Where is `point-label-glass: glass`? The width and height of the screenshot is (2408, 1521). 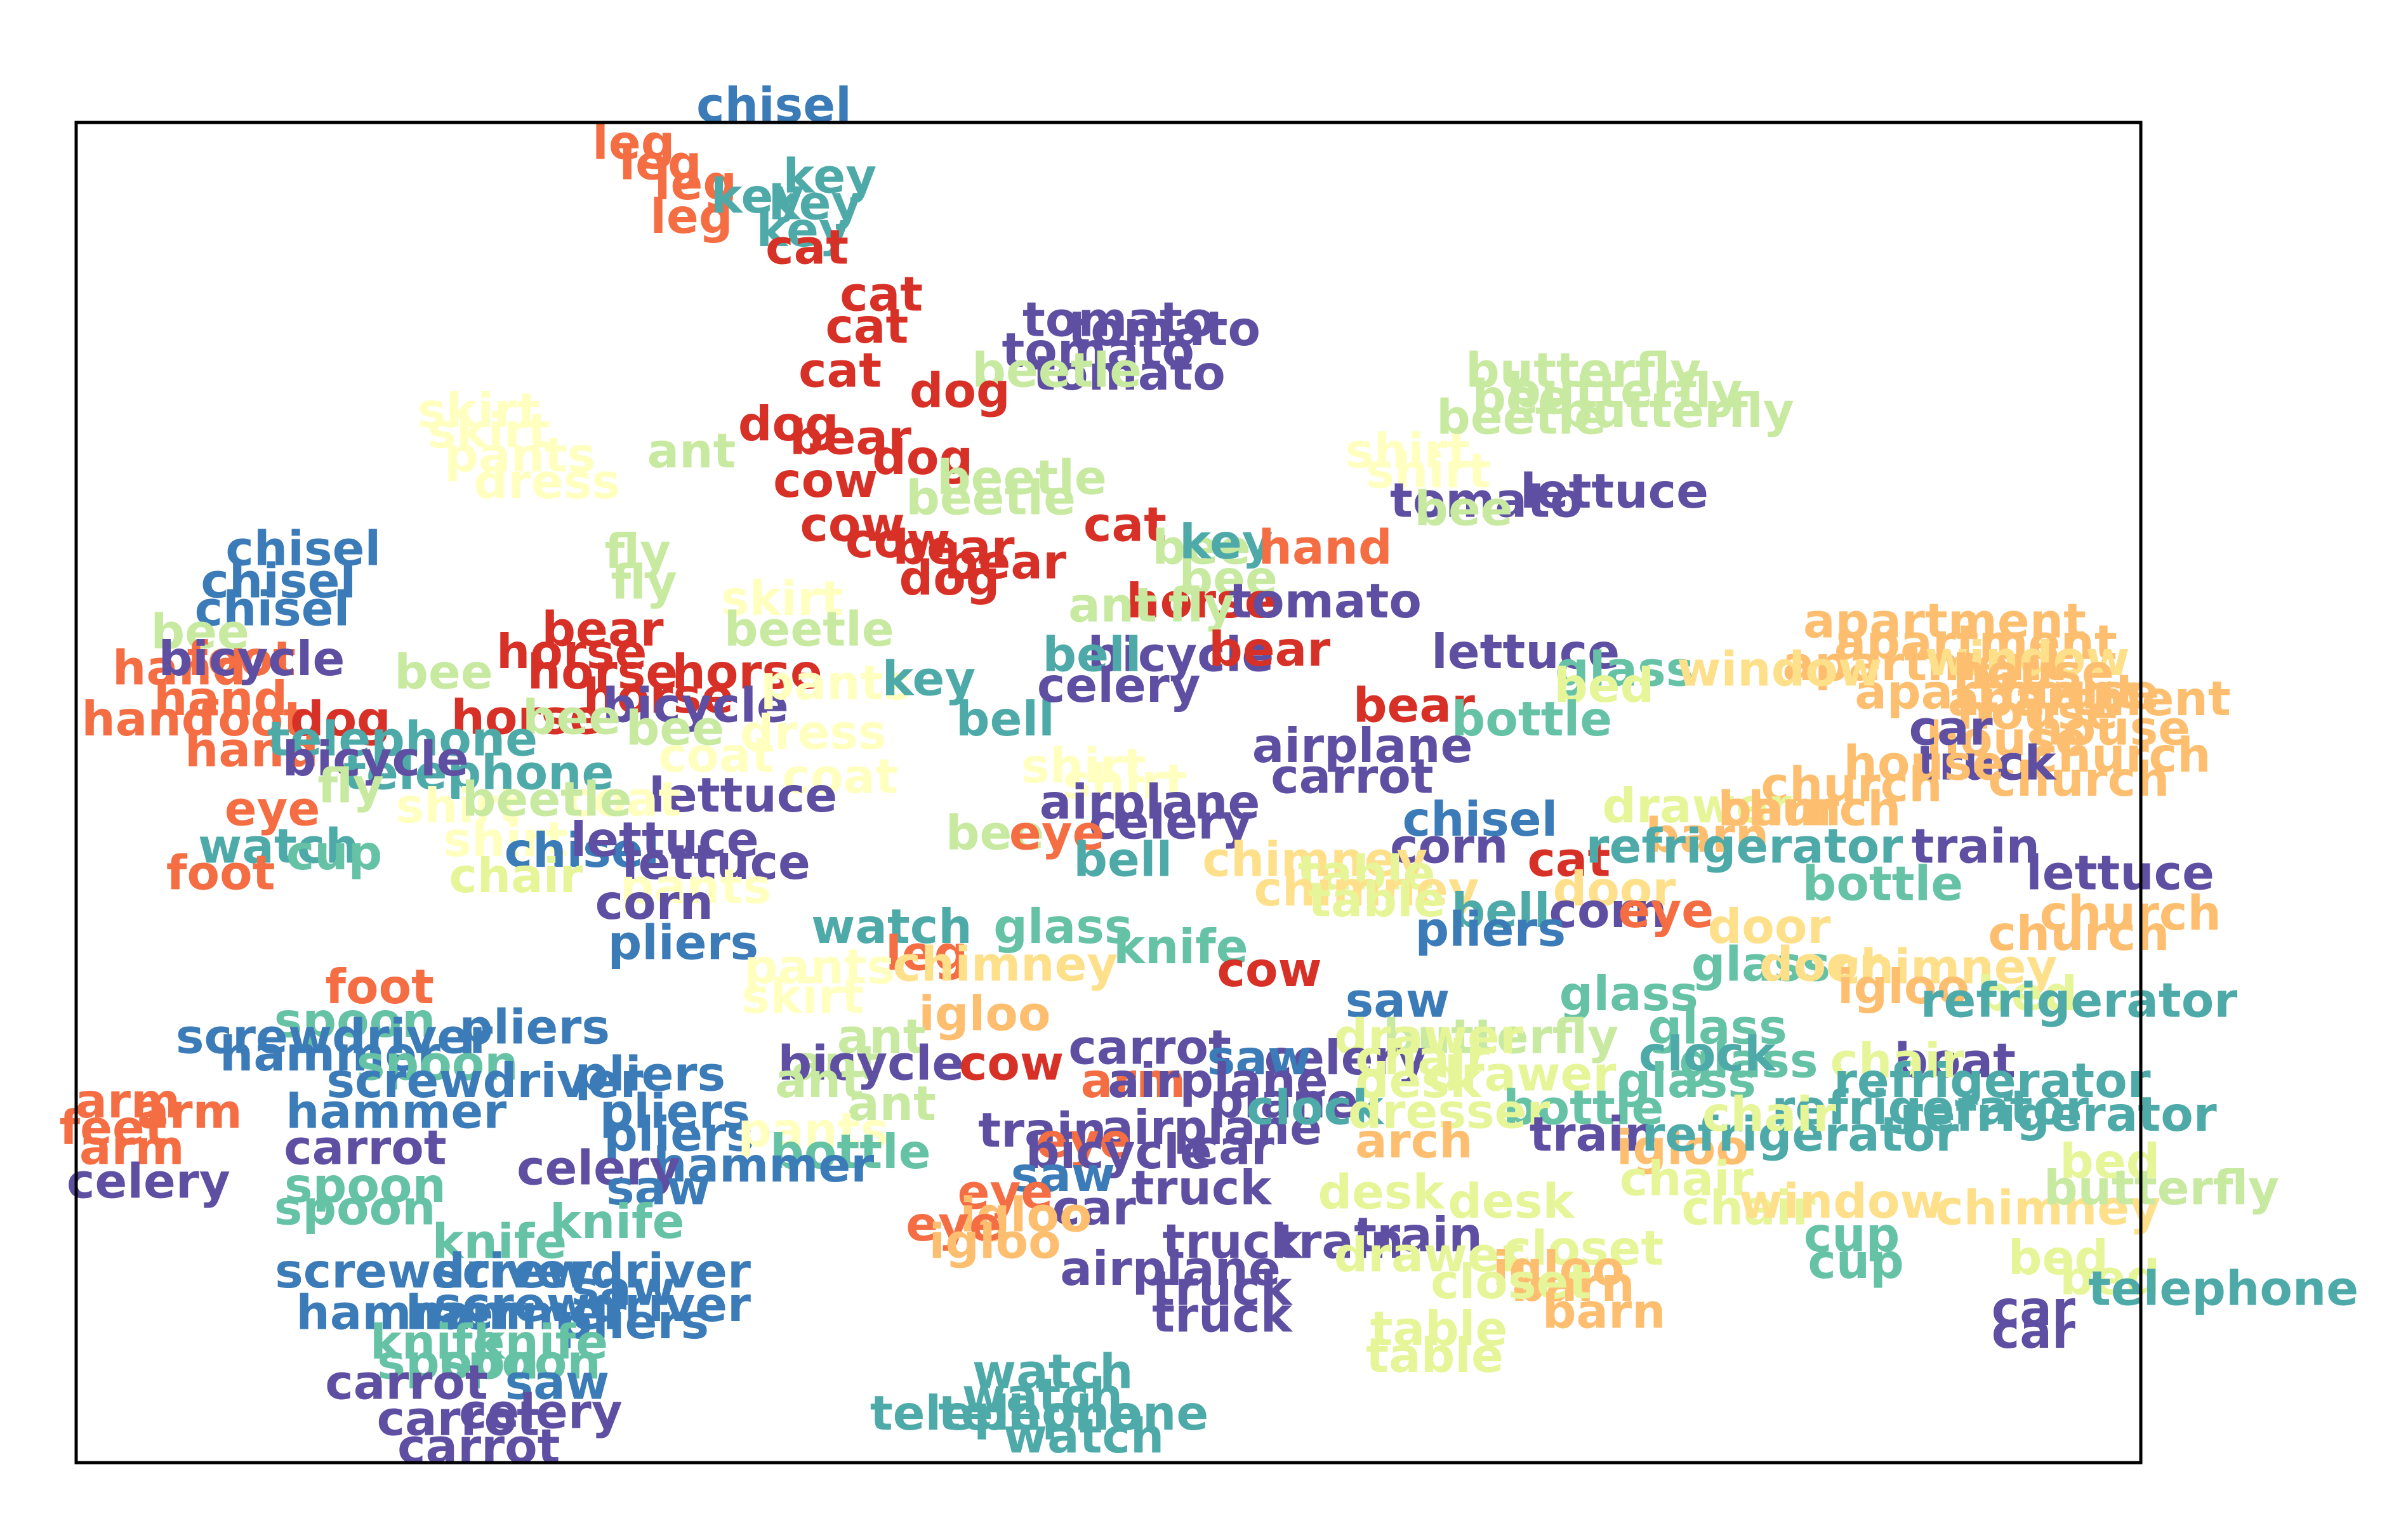
point-label-glass: glass is located at coordinates (1686, 1081).